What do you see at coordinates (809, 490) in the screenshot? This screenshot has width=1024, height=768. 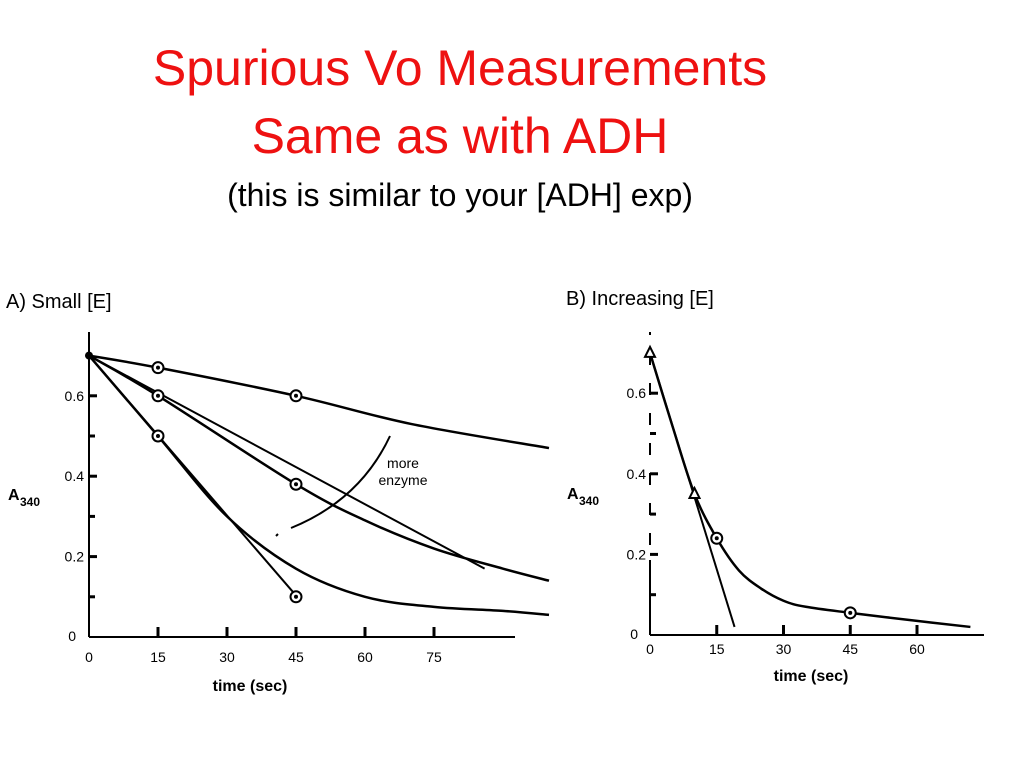 I see `series-curve` at bounding box center [809, 490].